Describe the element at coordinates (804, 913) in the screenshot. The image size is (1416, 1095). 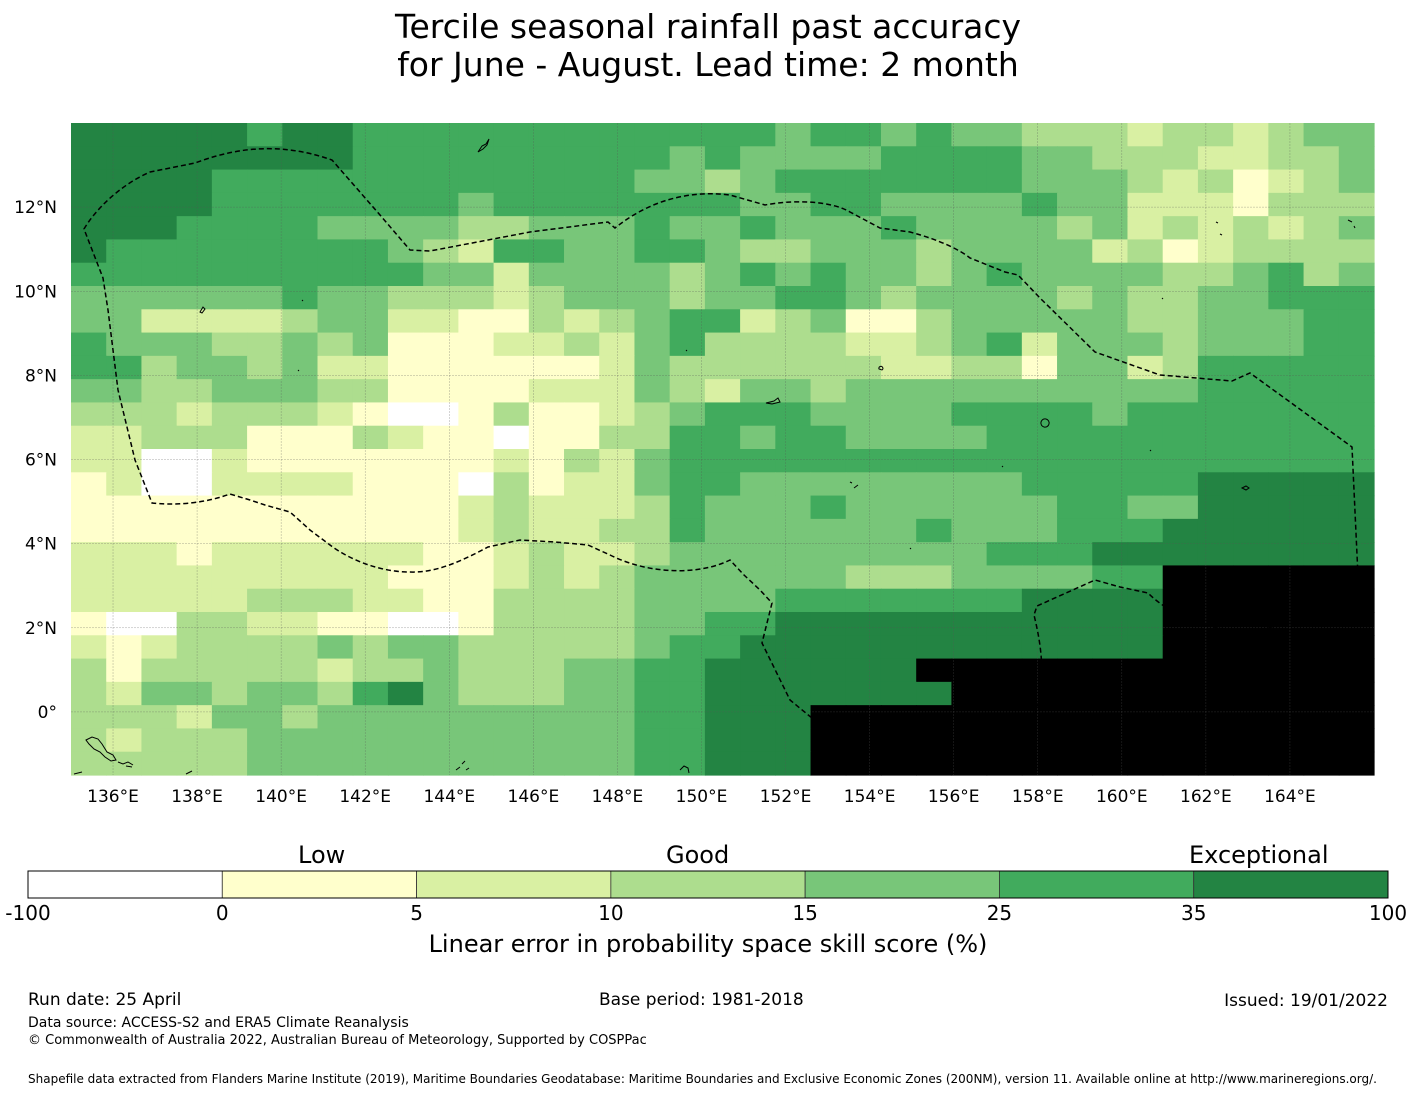
I see `colorbar-tick-label: 15` at that location.